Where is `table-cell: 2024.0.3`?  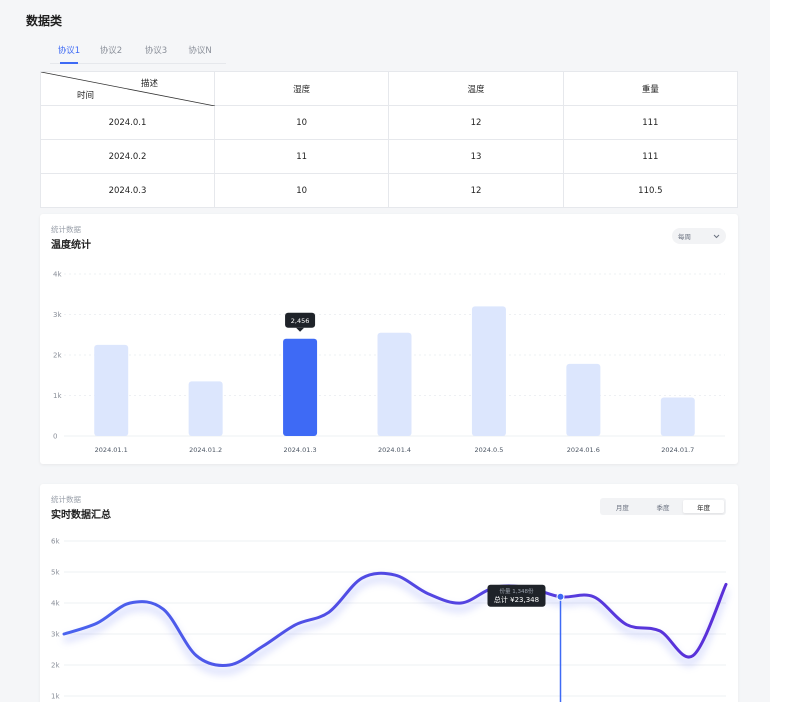
table-cell: 2024.0.3 is located at coordinates (127, 190).